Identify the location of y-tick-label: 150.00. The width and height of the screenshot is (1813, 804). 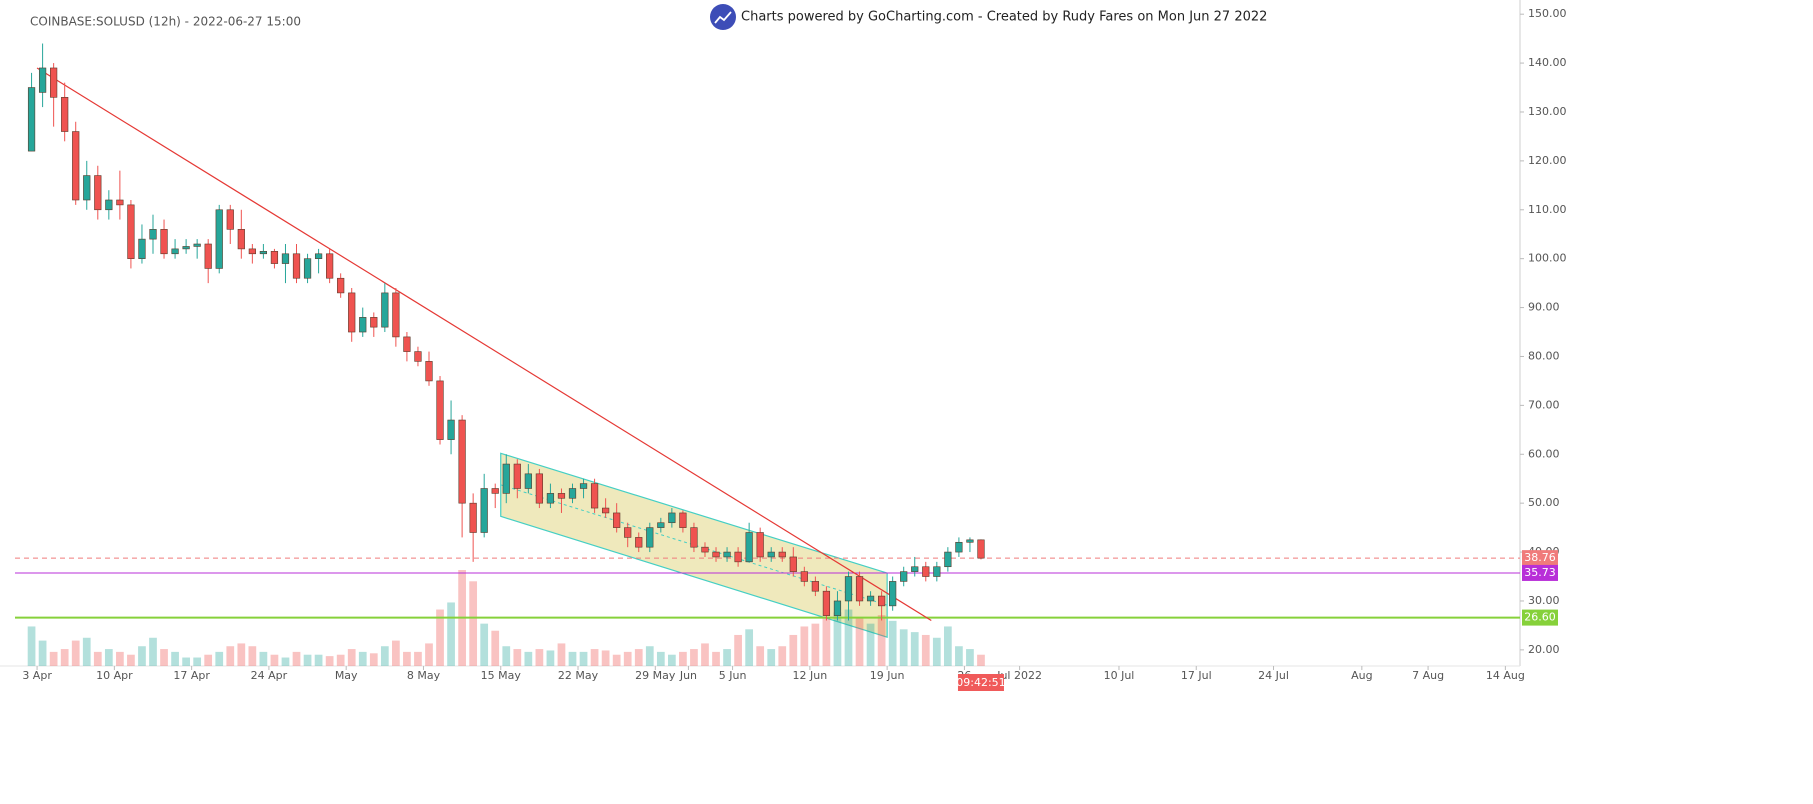
(1547, 13).